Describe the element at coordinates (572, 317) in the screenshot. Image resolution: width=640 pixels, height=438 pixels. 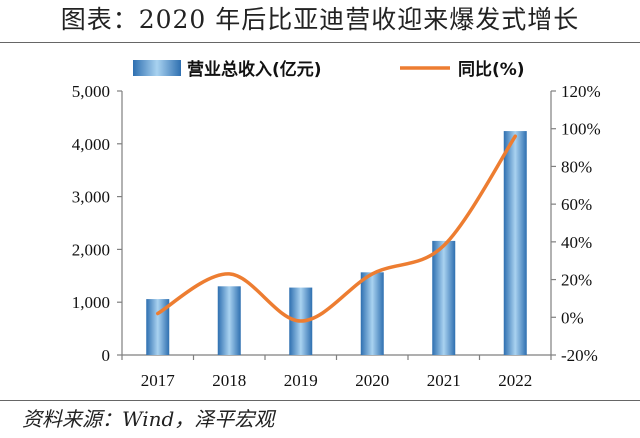
I see `right-tick-label: 0%` at that location.